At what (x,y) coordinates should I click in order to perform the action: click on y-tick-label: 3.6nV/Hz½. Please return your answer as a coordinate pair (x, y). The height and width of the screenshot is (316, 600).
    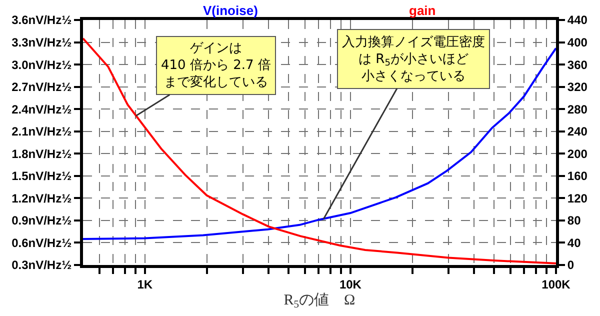
    Looking at the image, I should click on (42, 20).